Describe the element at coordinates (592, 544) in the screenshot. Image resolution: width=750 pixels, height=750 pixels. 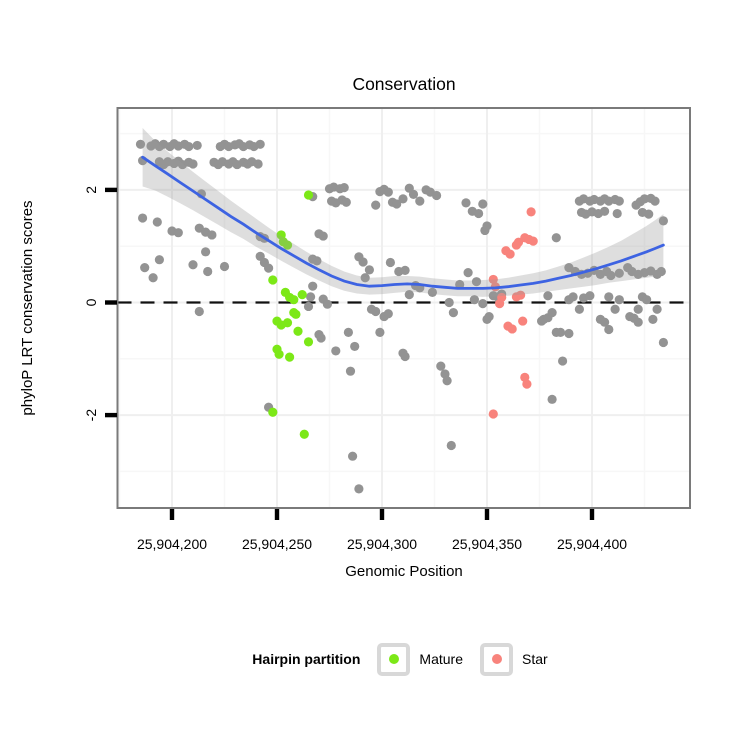
I see `x-tick-label: 25,904,400` at that location.